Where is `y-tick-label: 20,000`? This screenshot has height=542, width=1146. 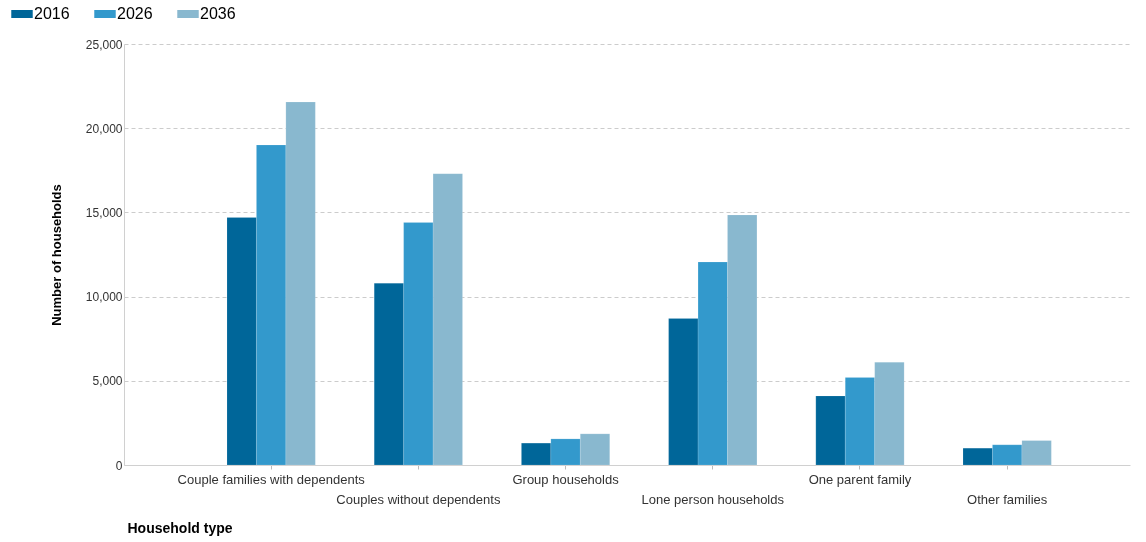
y-tick-label: 20,000 is located at coordinates (104, 128).